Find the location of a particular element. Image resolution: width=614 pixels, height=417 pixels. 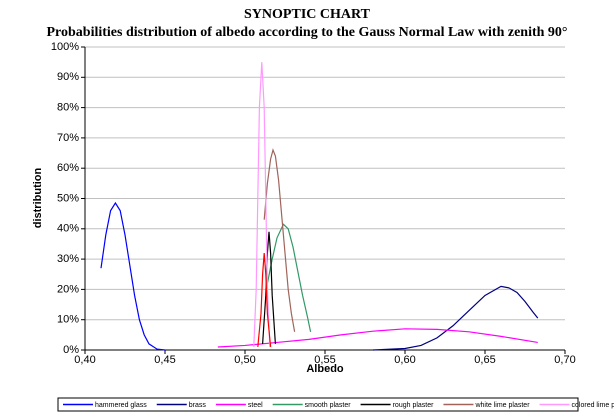

x-tick-label: 0,55 is located at coordinates (324, 360).